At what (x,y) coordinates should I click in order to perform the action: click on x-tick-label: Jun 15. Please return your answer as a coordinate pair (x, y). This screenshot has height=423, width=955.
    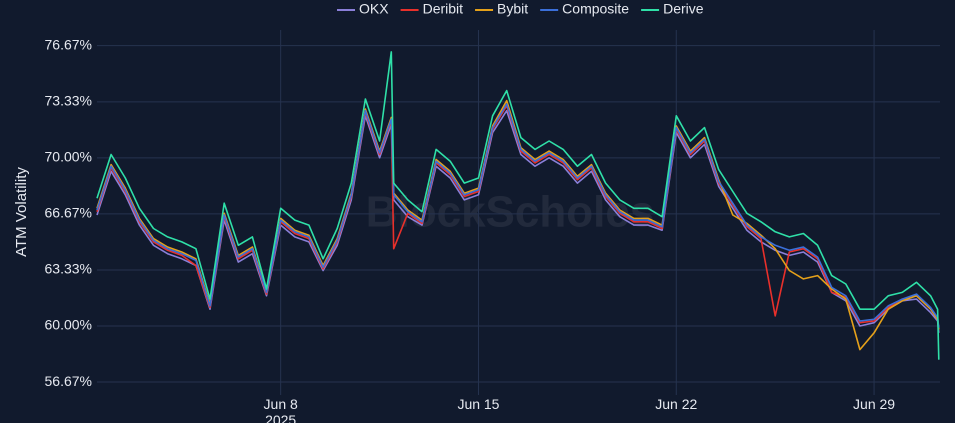
    Looking at the image, I should click on (478, 404).